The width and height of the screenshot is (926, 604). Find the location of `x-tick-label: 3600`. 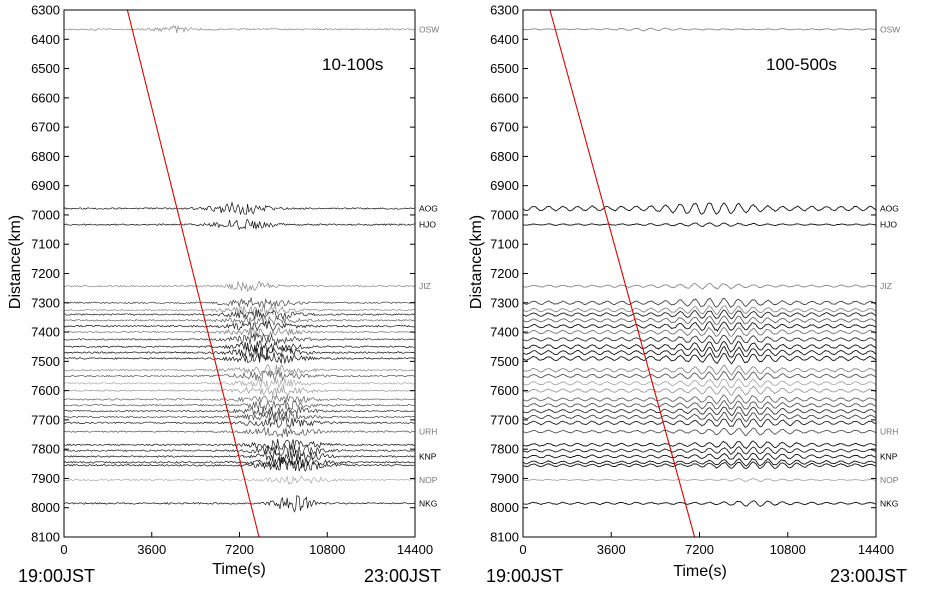

x-tick-label: 3600 is located at coordinates (151, 549).